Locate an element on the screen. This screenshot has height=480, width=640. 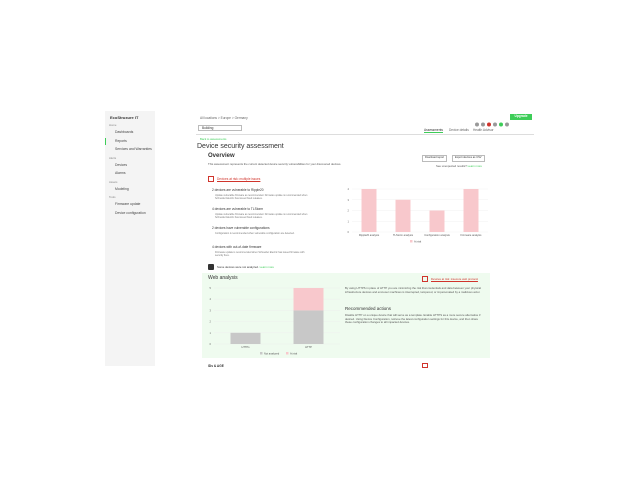
footer-title: IDs & AGE is located at coordinates (216, 366).